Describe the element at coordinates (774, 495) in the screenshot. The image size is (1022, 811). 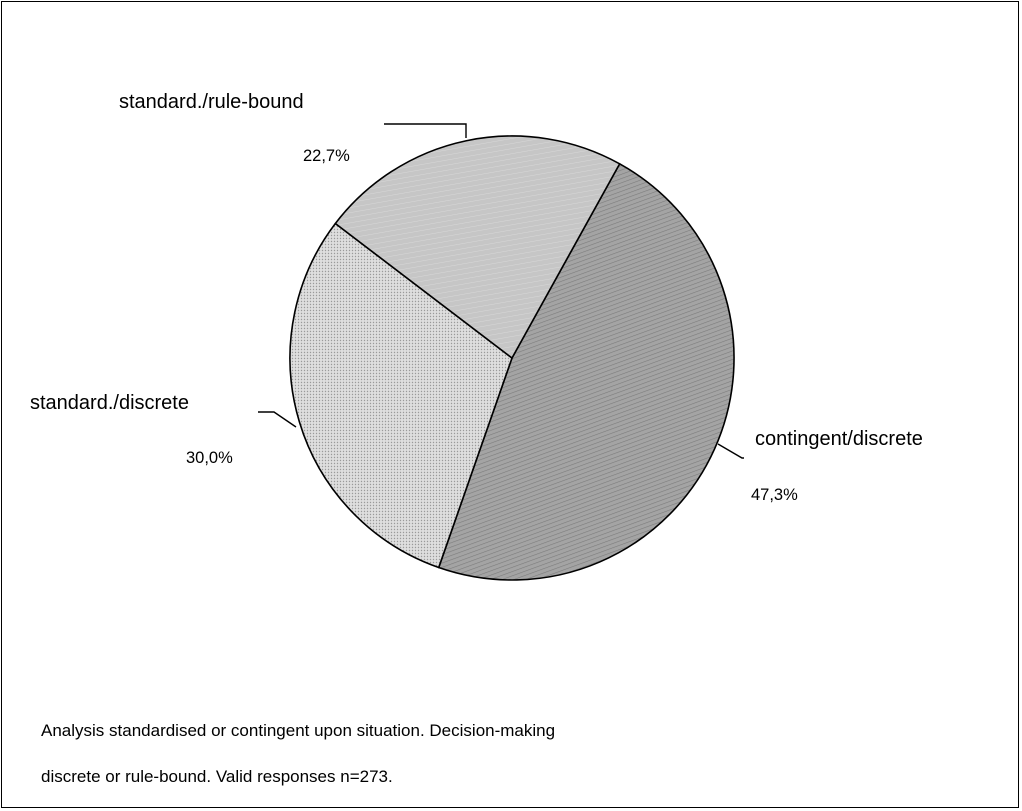
I see `slice-value-contingent-discrete: 47,3%` at that location.